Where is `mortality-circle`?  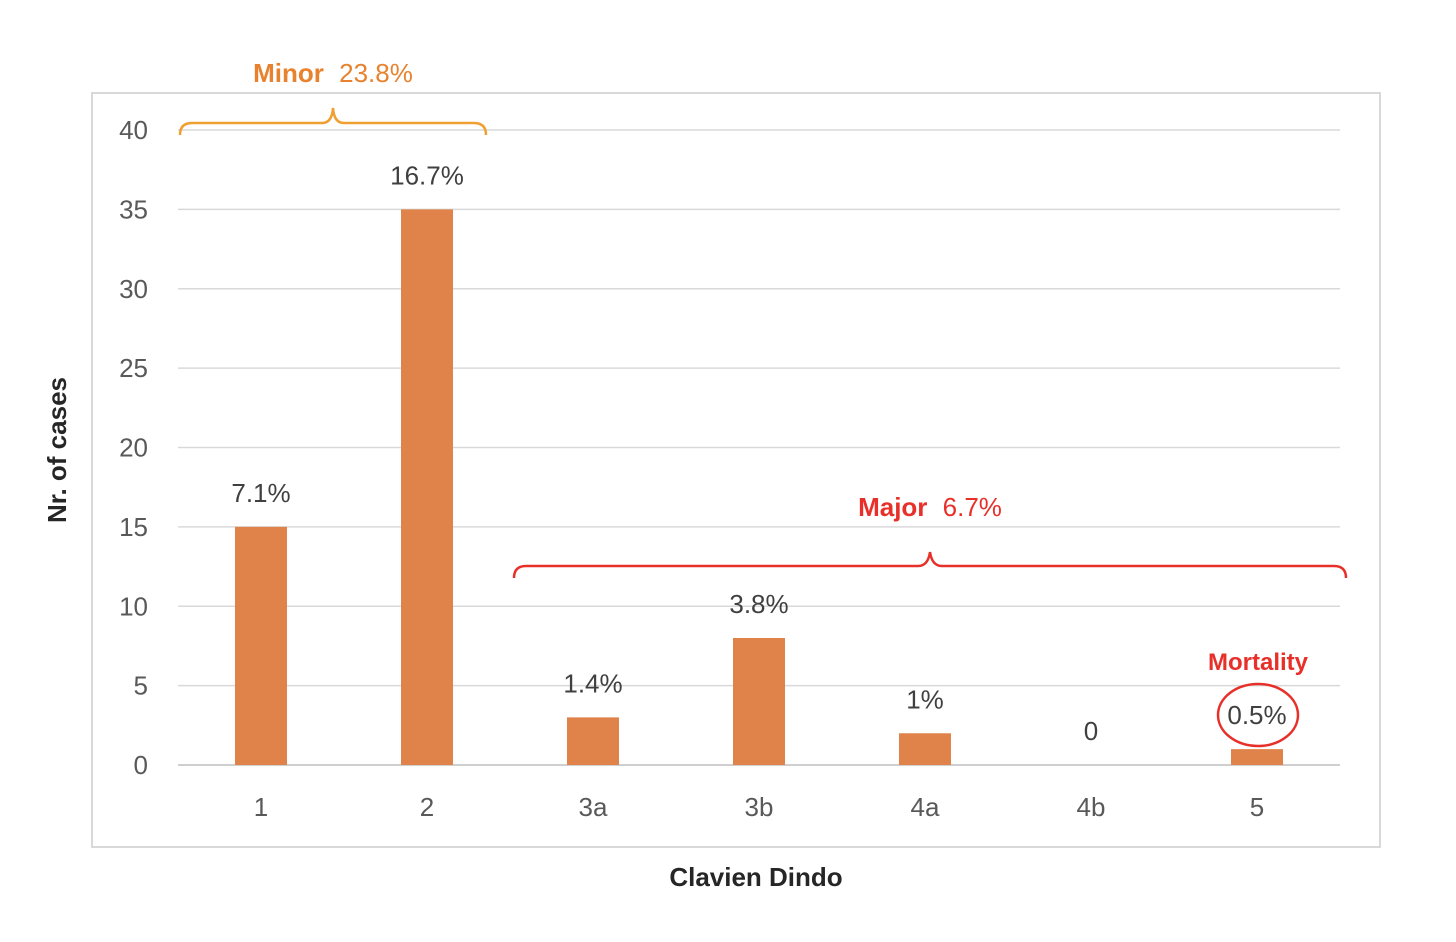
mortality-circle is located at coordinates (1258, 715).